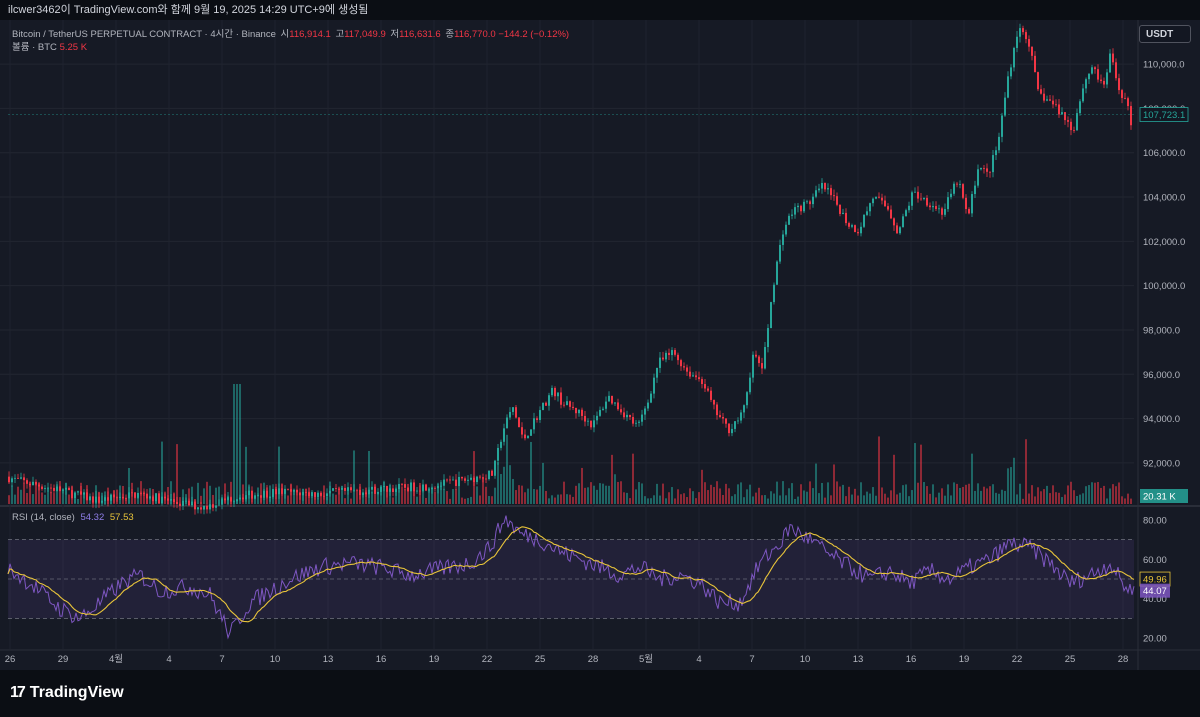  Describe the element at coordinates (67, 693) in the screenshot. I see `tradingview-brand: 17 TradingView` at that location.